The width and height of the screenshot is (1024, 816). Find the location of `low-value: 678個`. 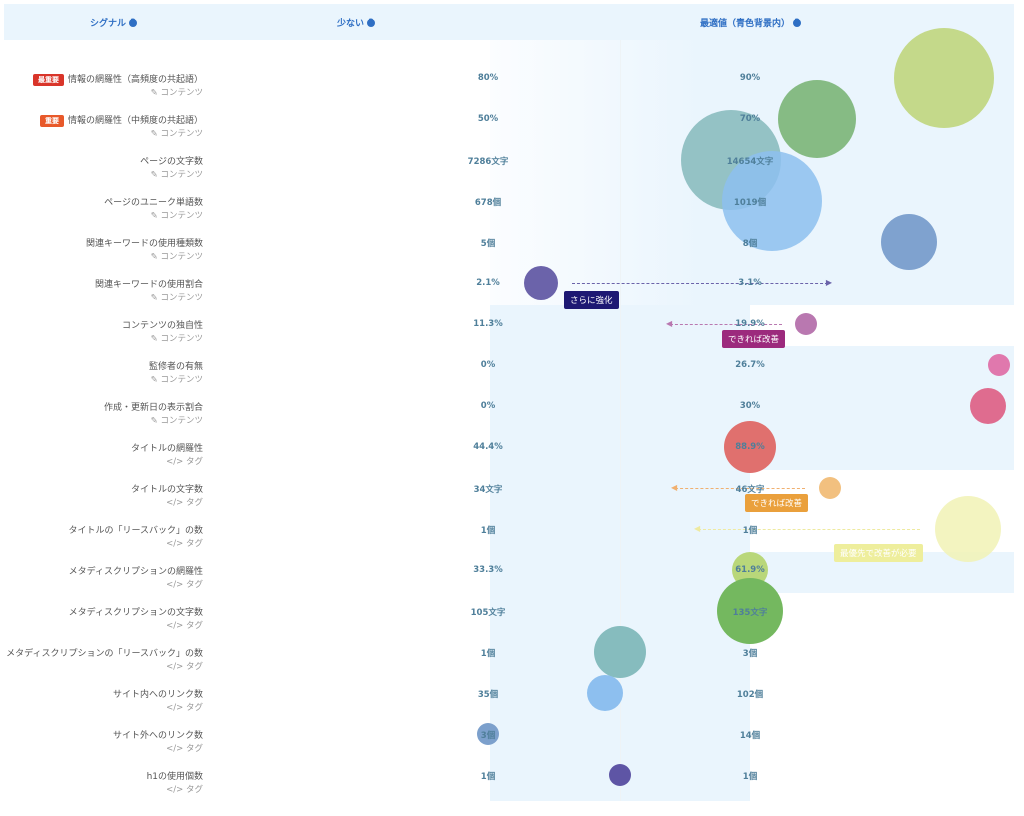

low-value: 678個 is located at coordinates (488, 203).